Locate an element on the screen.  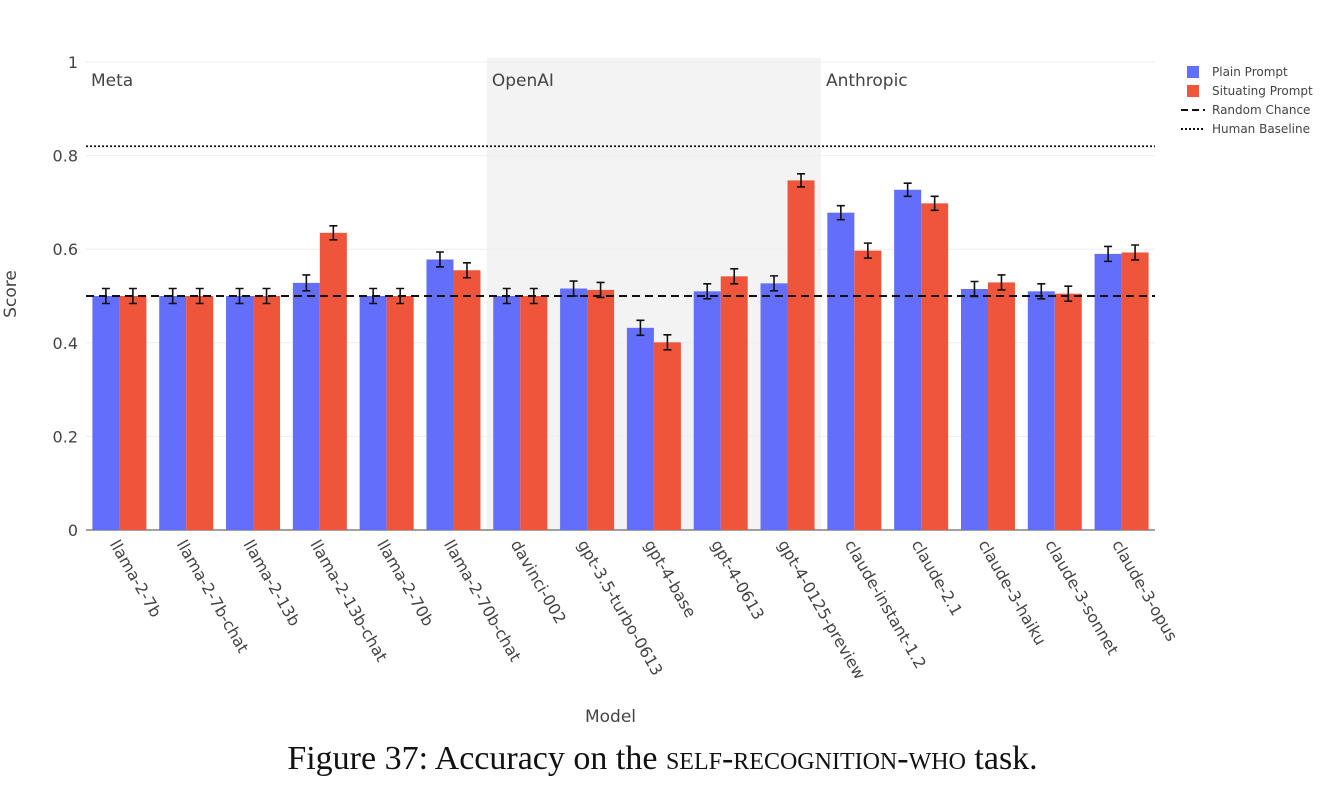
xtick-label-5: llama-2-70b-chat is located at coordinates (482, 601).